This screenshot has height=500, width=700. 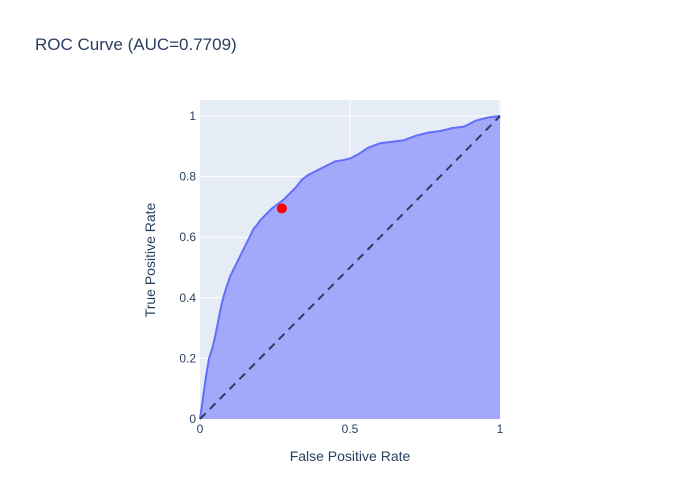 I want to click on optimal-threshold-point, so click(x=281, y=208).